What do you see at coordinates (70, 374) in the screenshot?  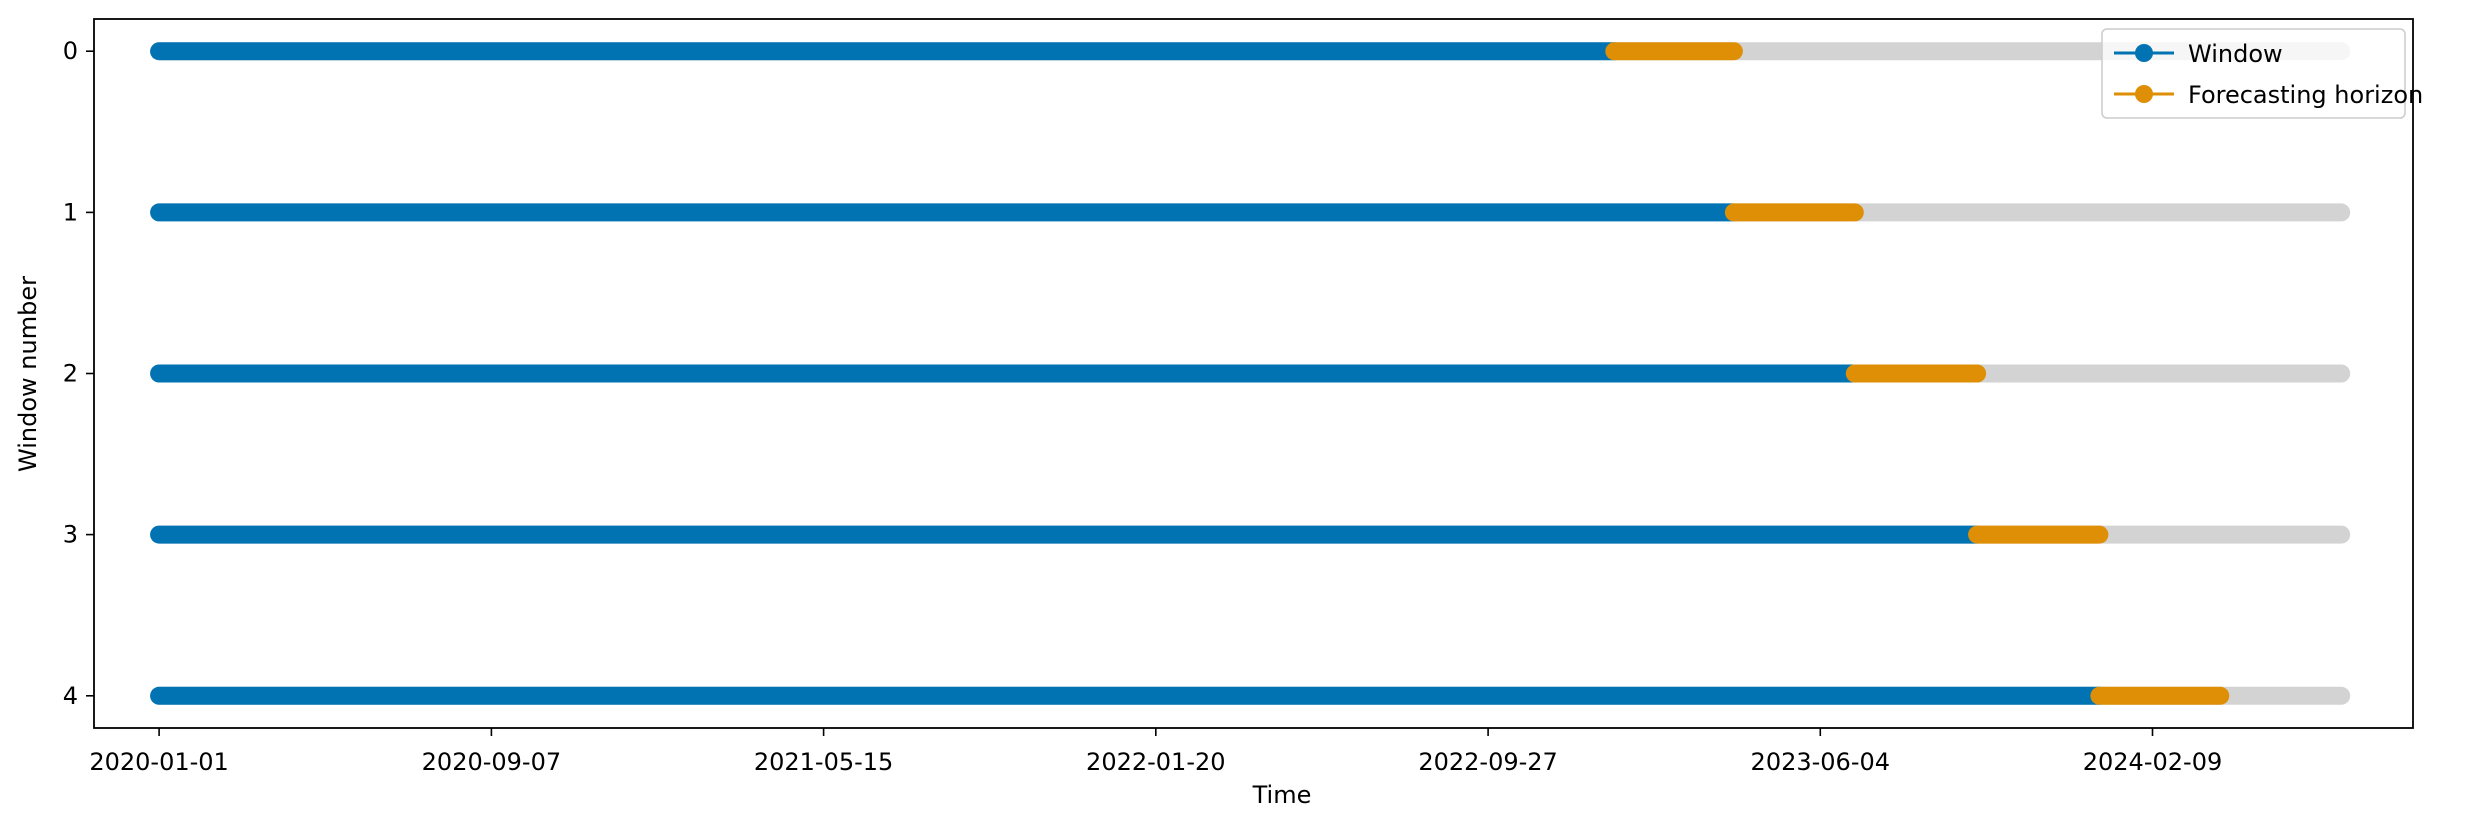 I see `y-tick-label: 2` at bounding box center [70, 374].